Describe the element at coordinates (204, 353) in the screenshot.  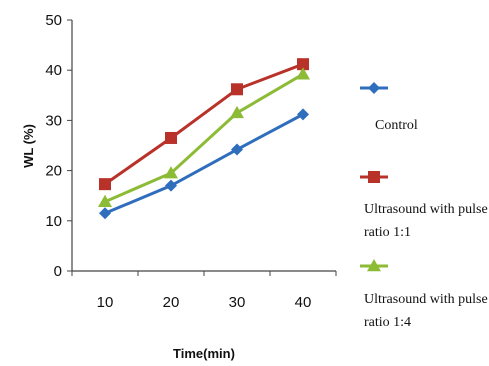
I see `x-axis-title: Time(min)` at that location.